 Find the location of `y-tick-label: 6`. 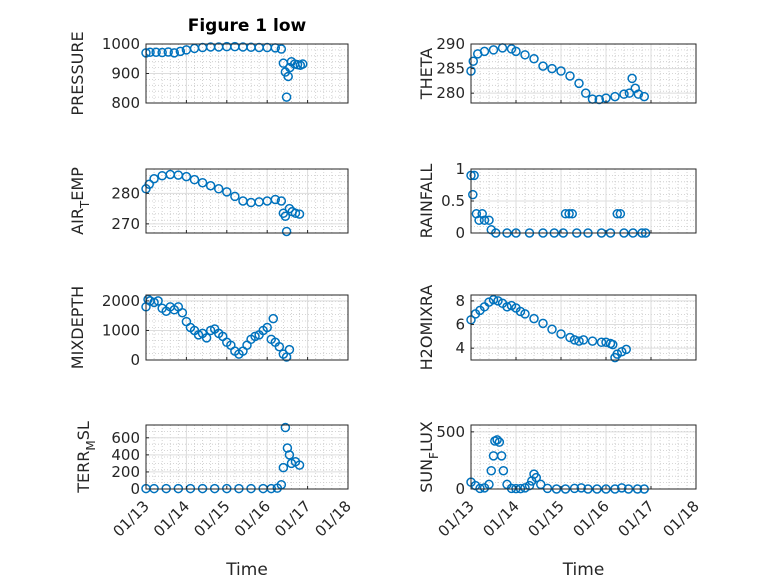

y-tick-label: 6 is located at coordinates (460, 325).